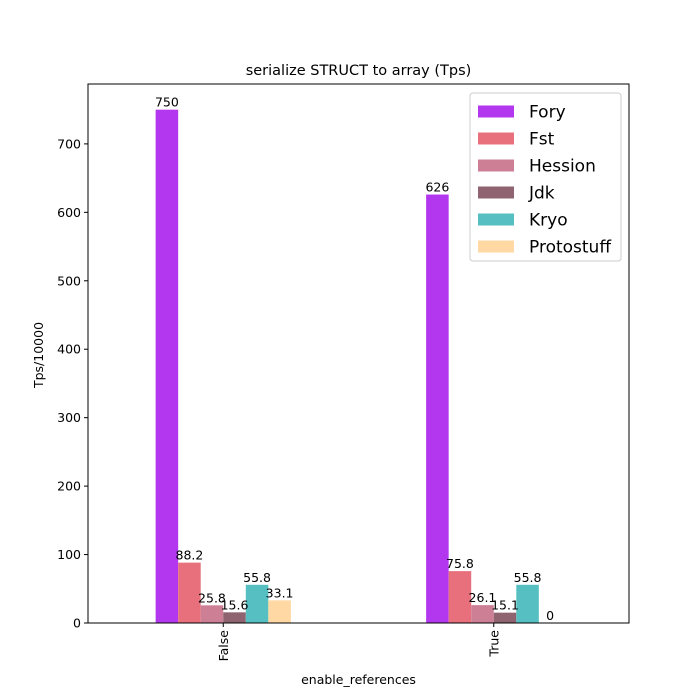 This screenshot has width=700, height=700. I want to click on legend: Fory Fst Hession Jdk Kryo Protostuff, so click(545, 177).